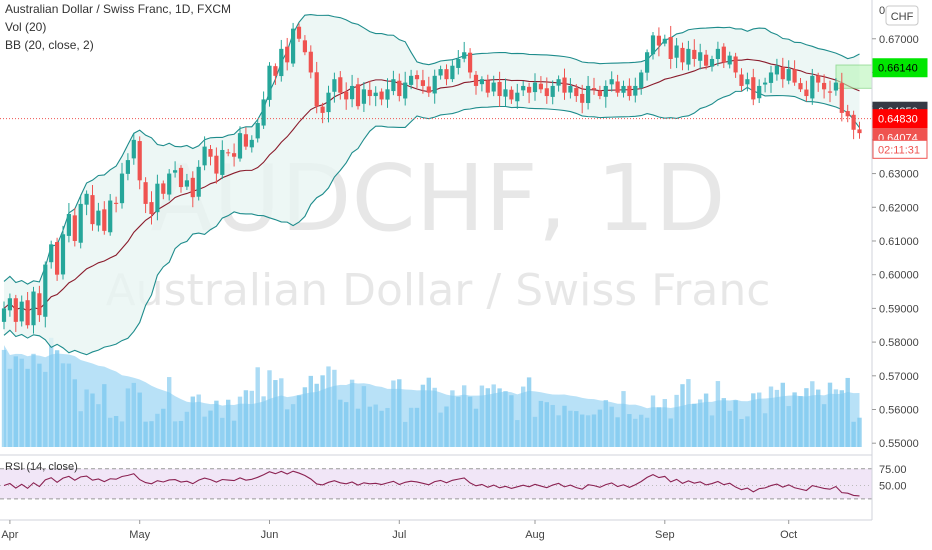  What do you see at coordinates (436, 483) in the screenshot?
I see `rsi-band` at bounding box center [436, 483].